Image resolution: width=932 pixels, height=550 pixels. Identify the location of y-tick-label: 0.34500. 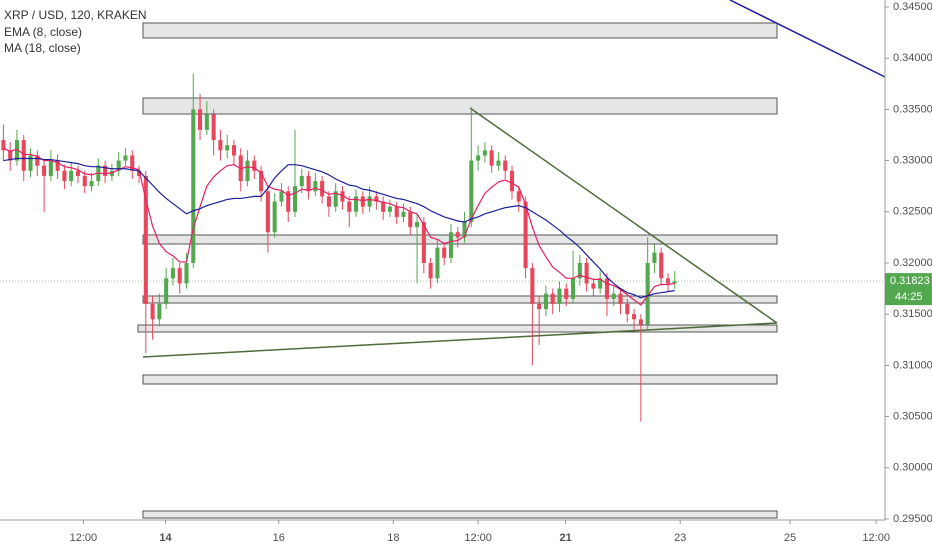
(912, 7).